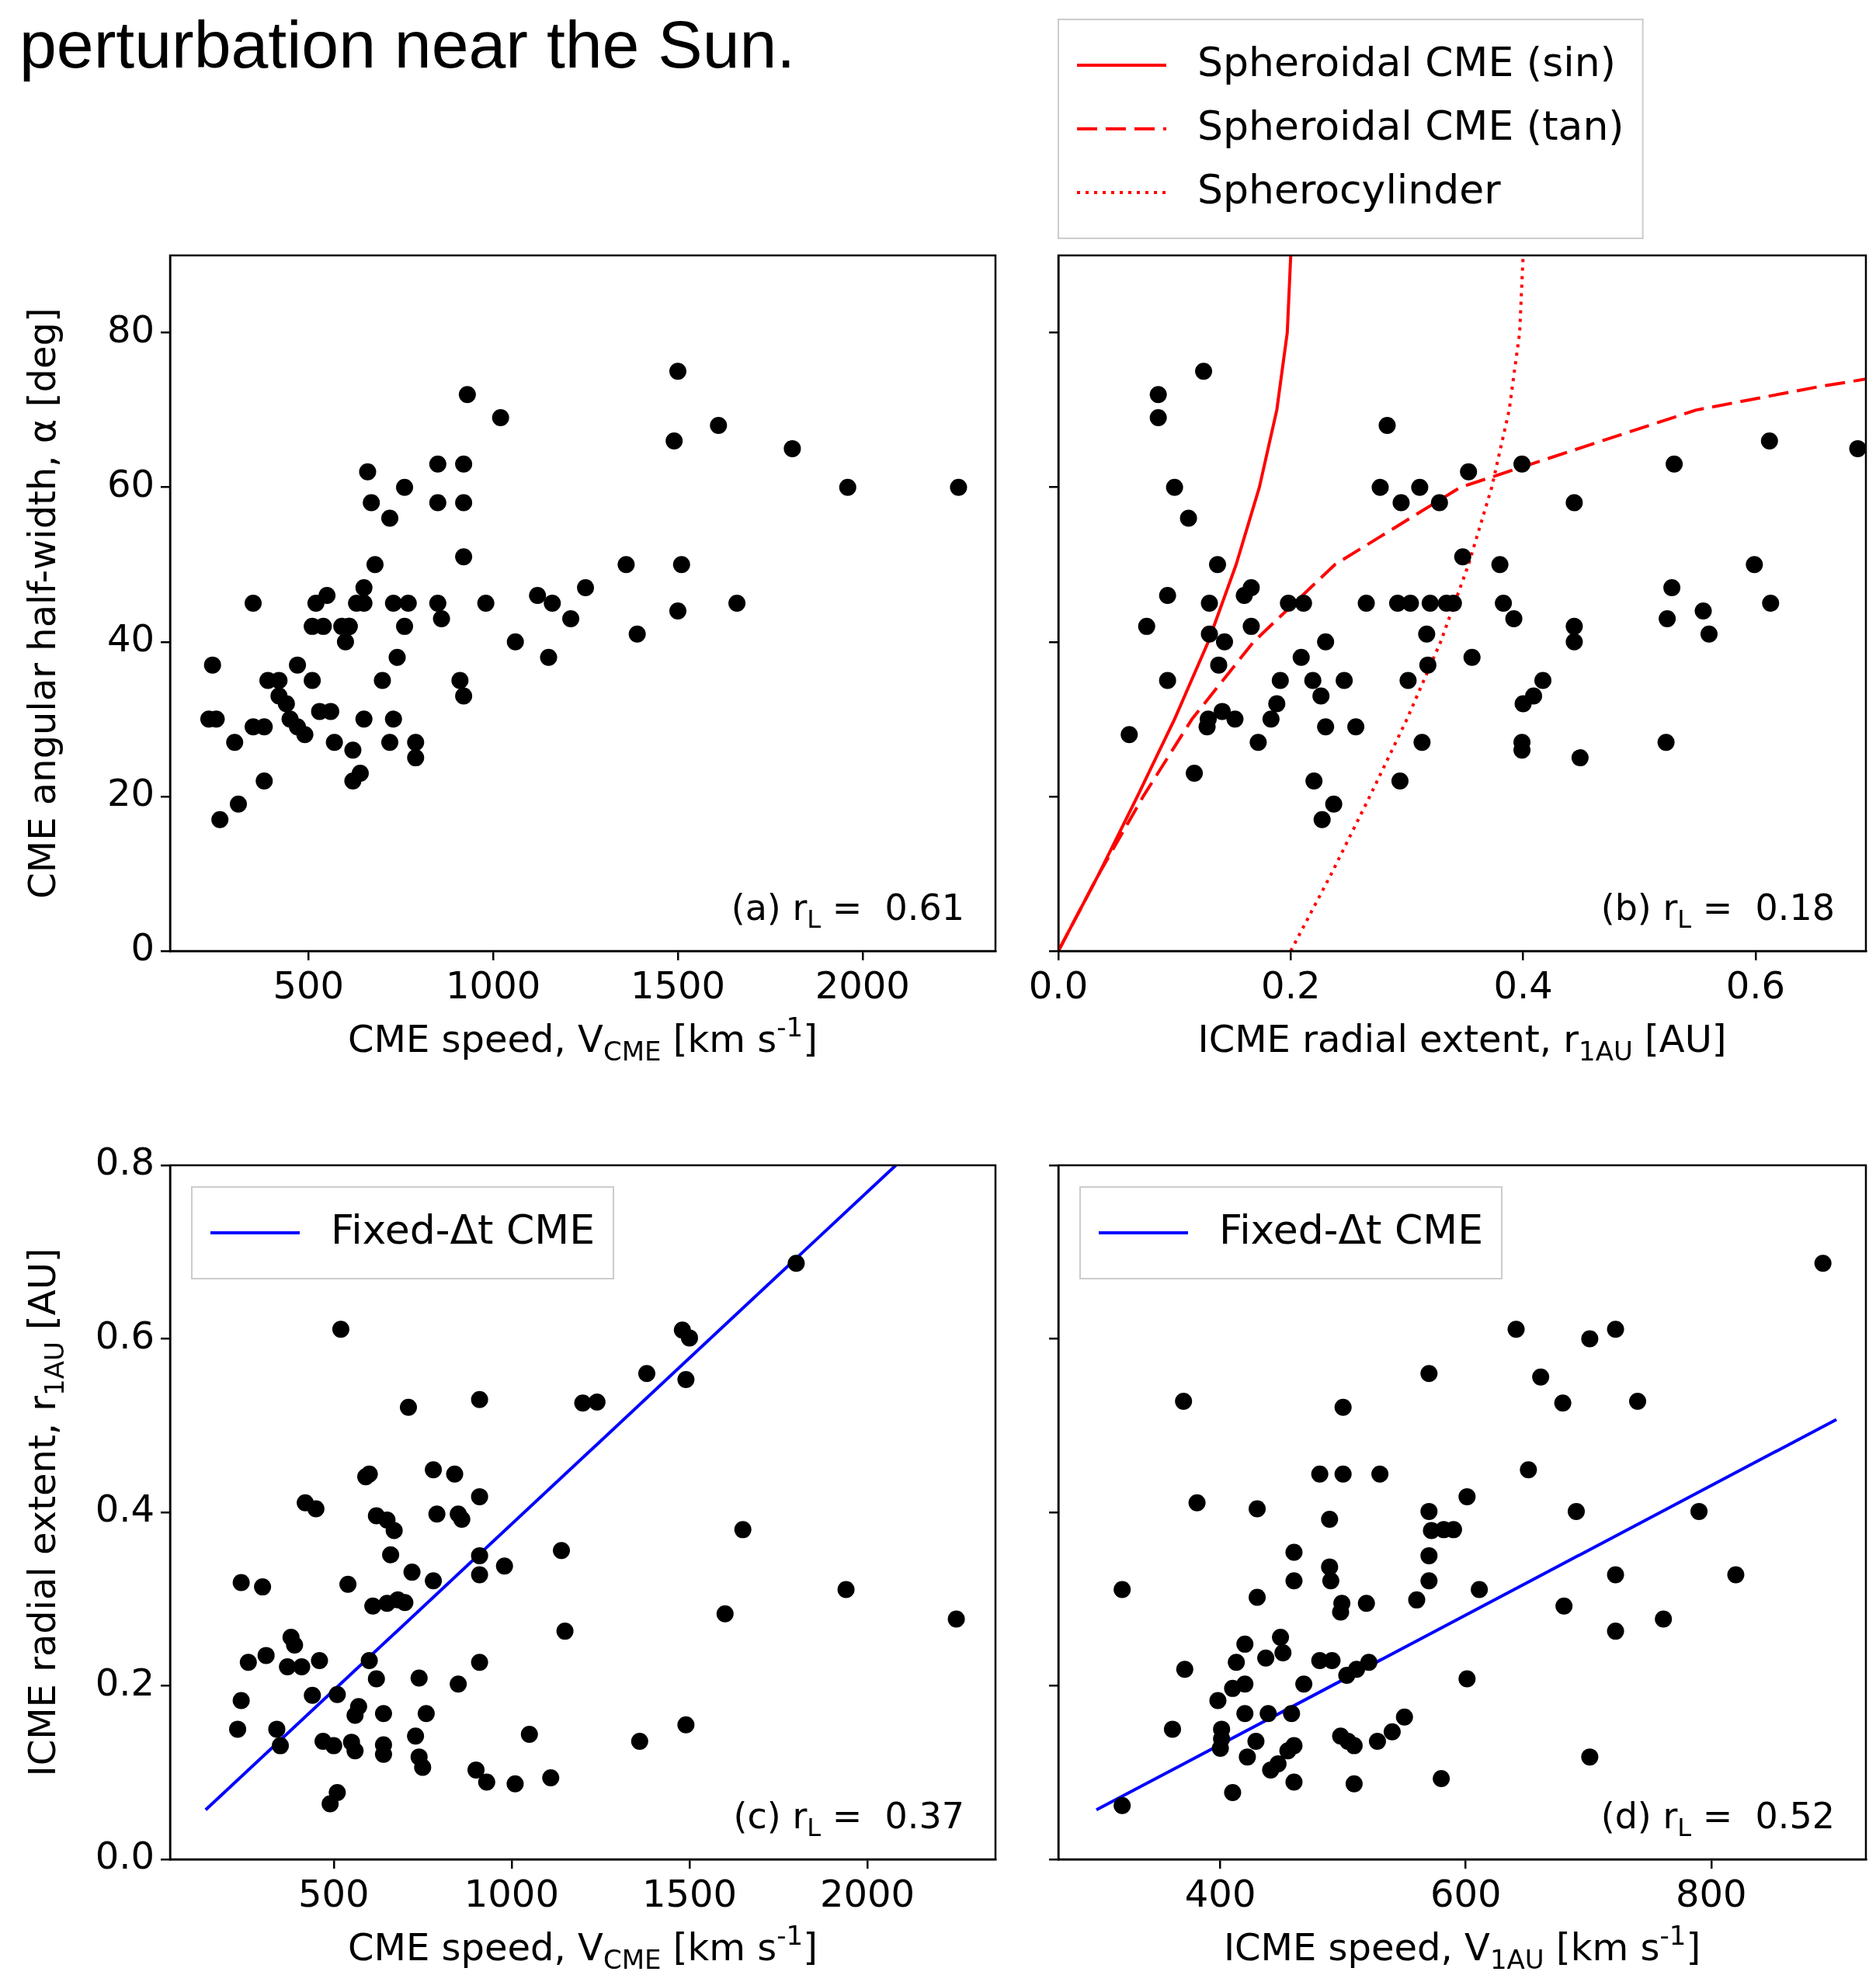 The height and width of the screenshot is (1975, 1876). Describe the element at coordinates (125, 1856) in the screenshot. I see `y-tick-label: 0.0` at that location.